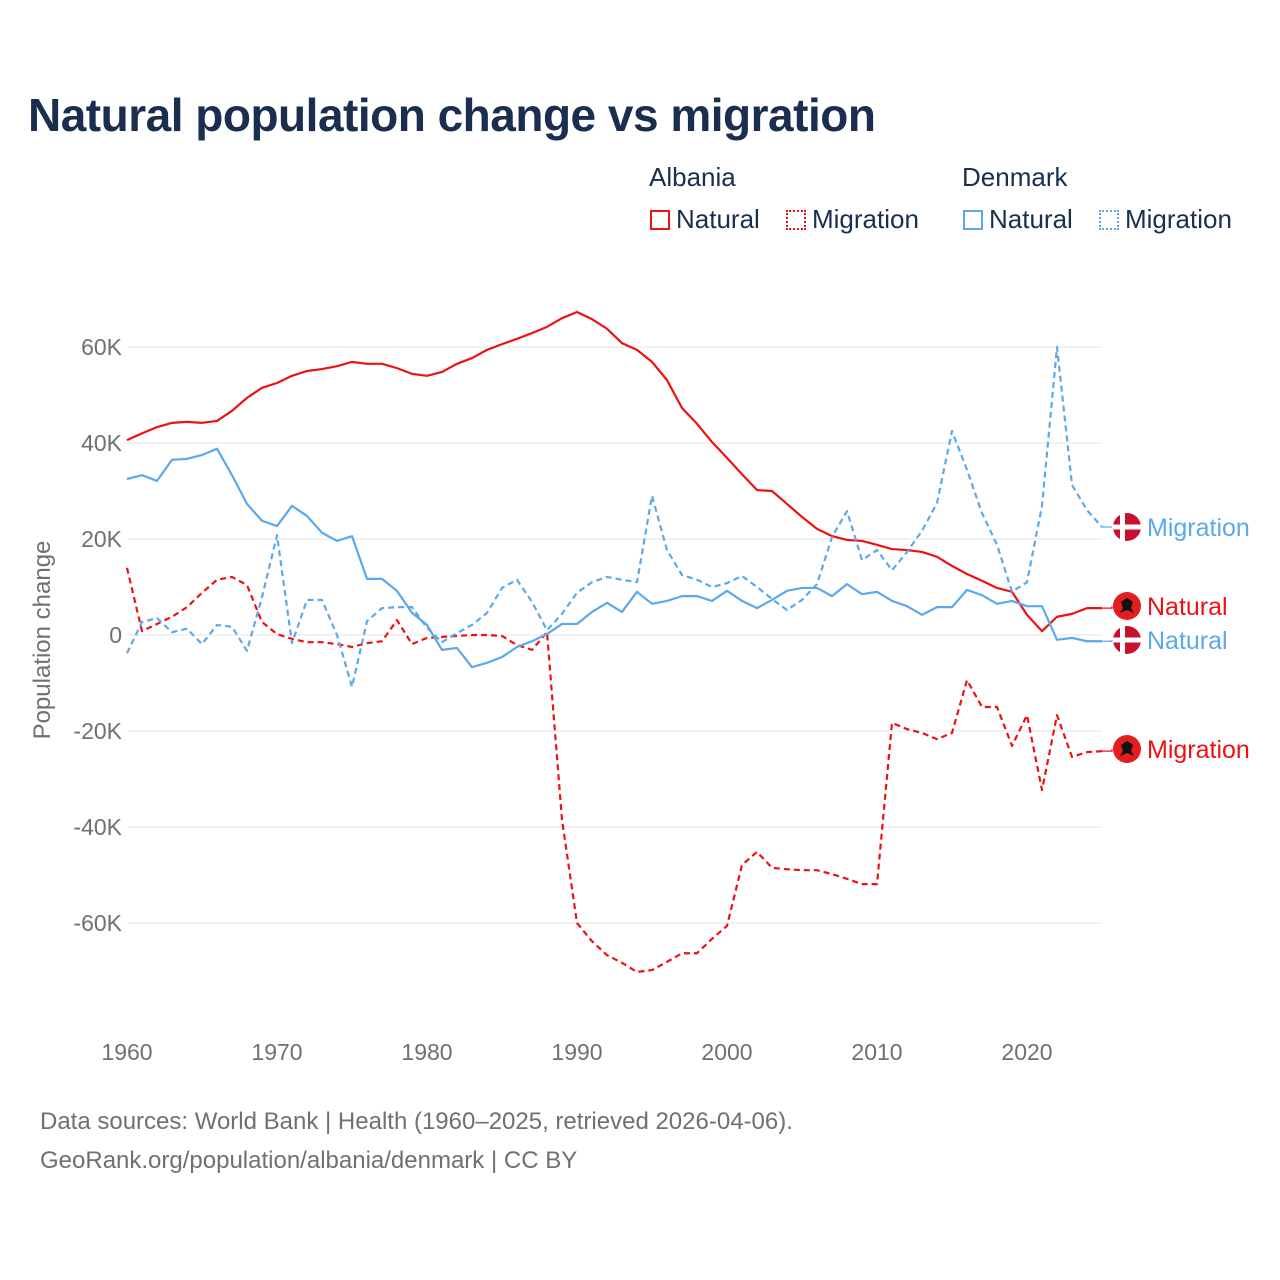  Describe the element at coordinates (102, 347) in the screenshot. I see `y-tick-label: 60K` at that location.